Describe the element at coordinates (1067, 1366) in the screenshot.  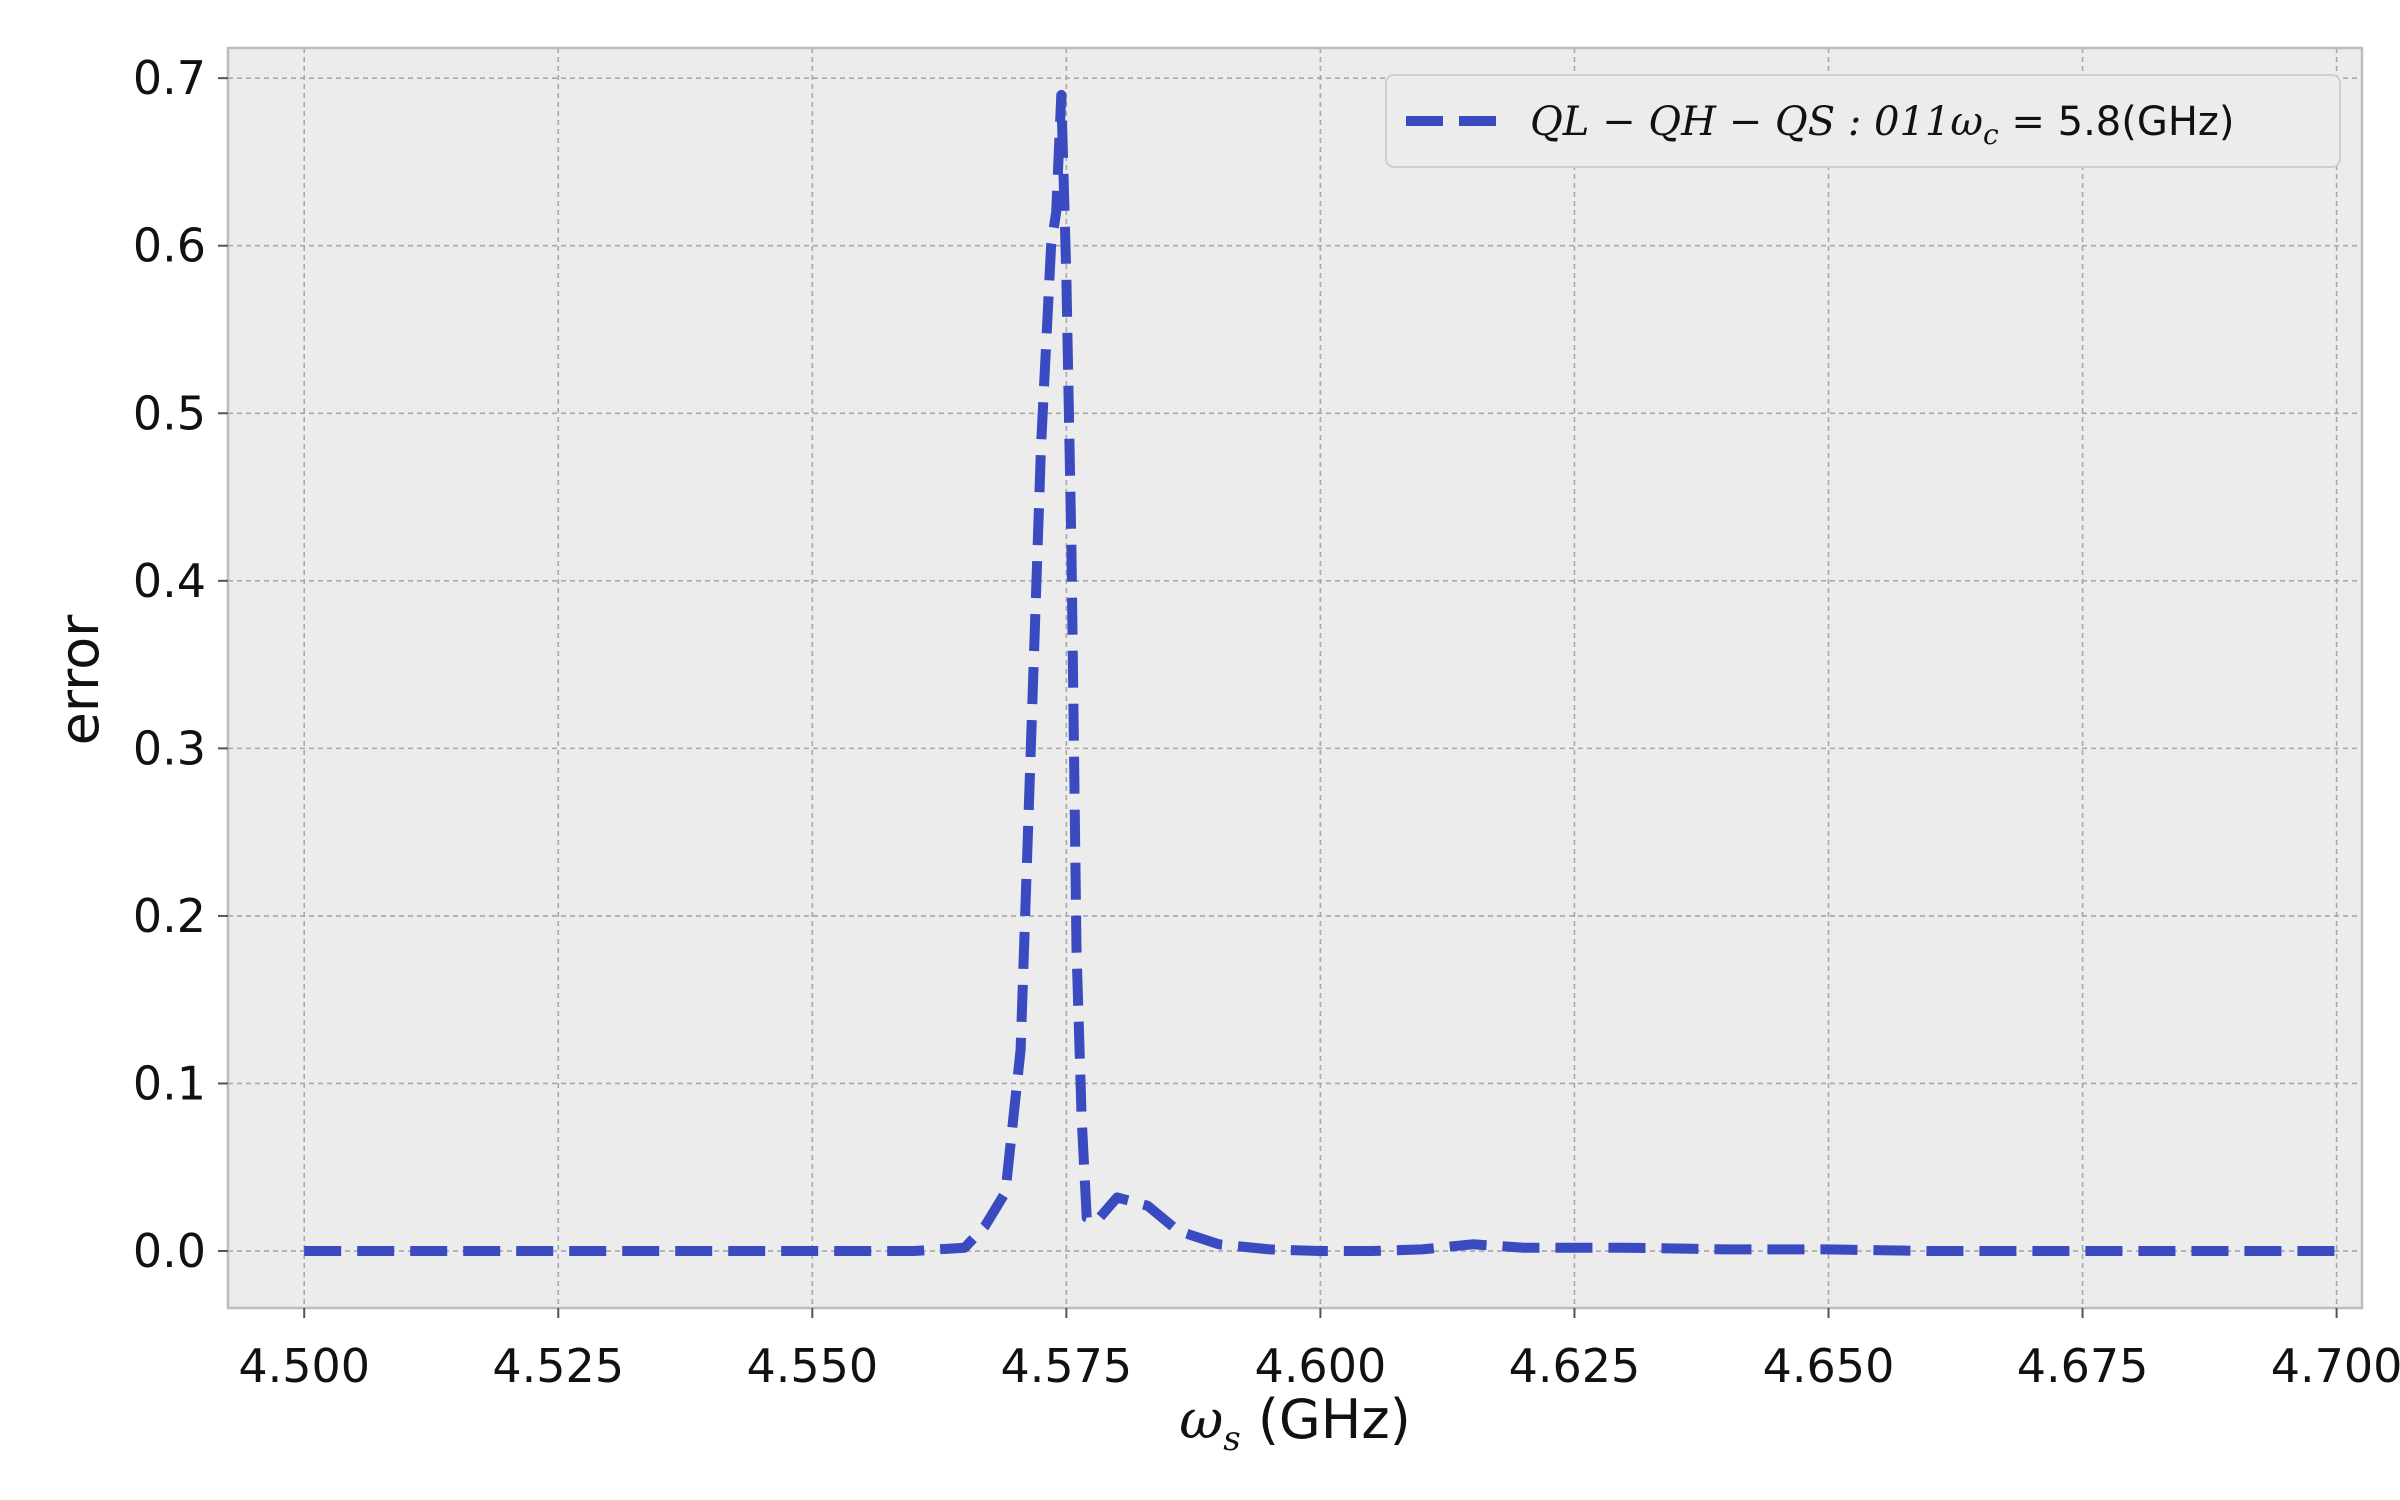
I see `x-tick-label: 4.575` at that location.